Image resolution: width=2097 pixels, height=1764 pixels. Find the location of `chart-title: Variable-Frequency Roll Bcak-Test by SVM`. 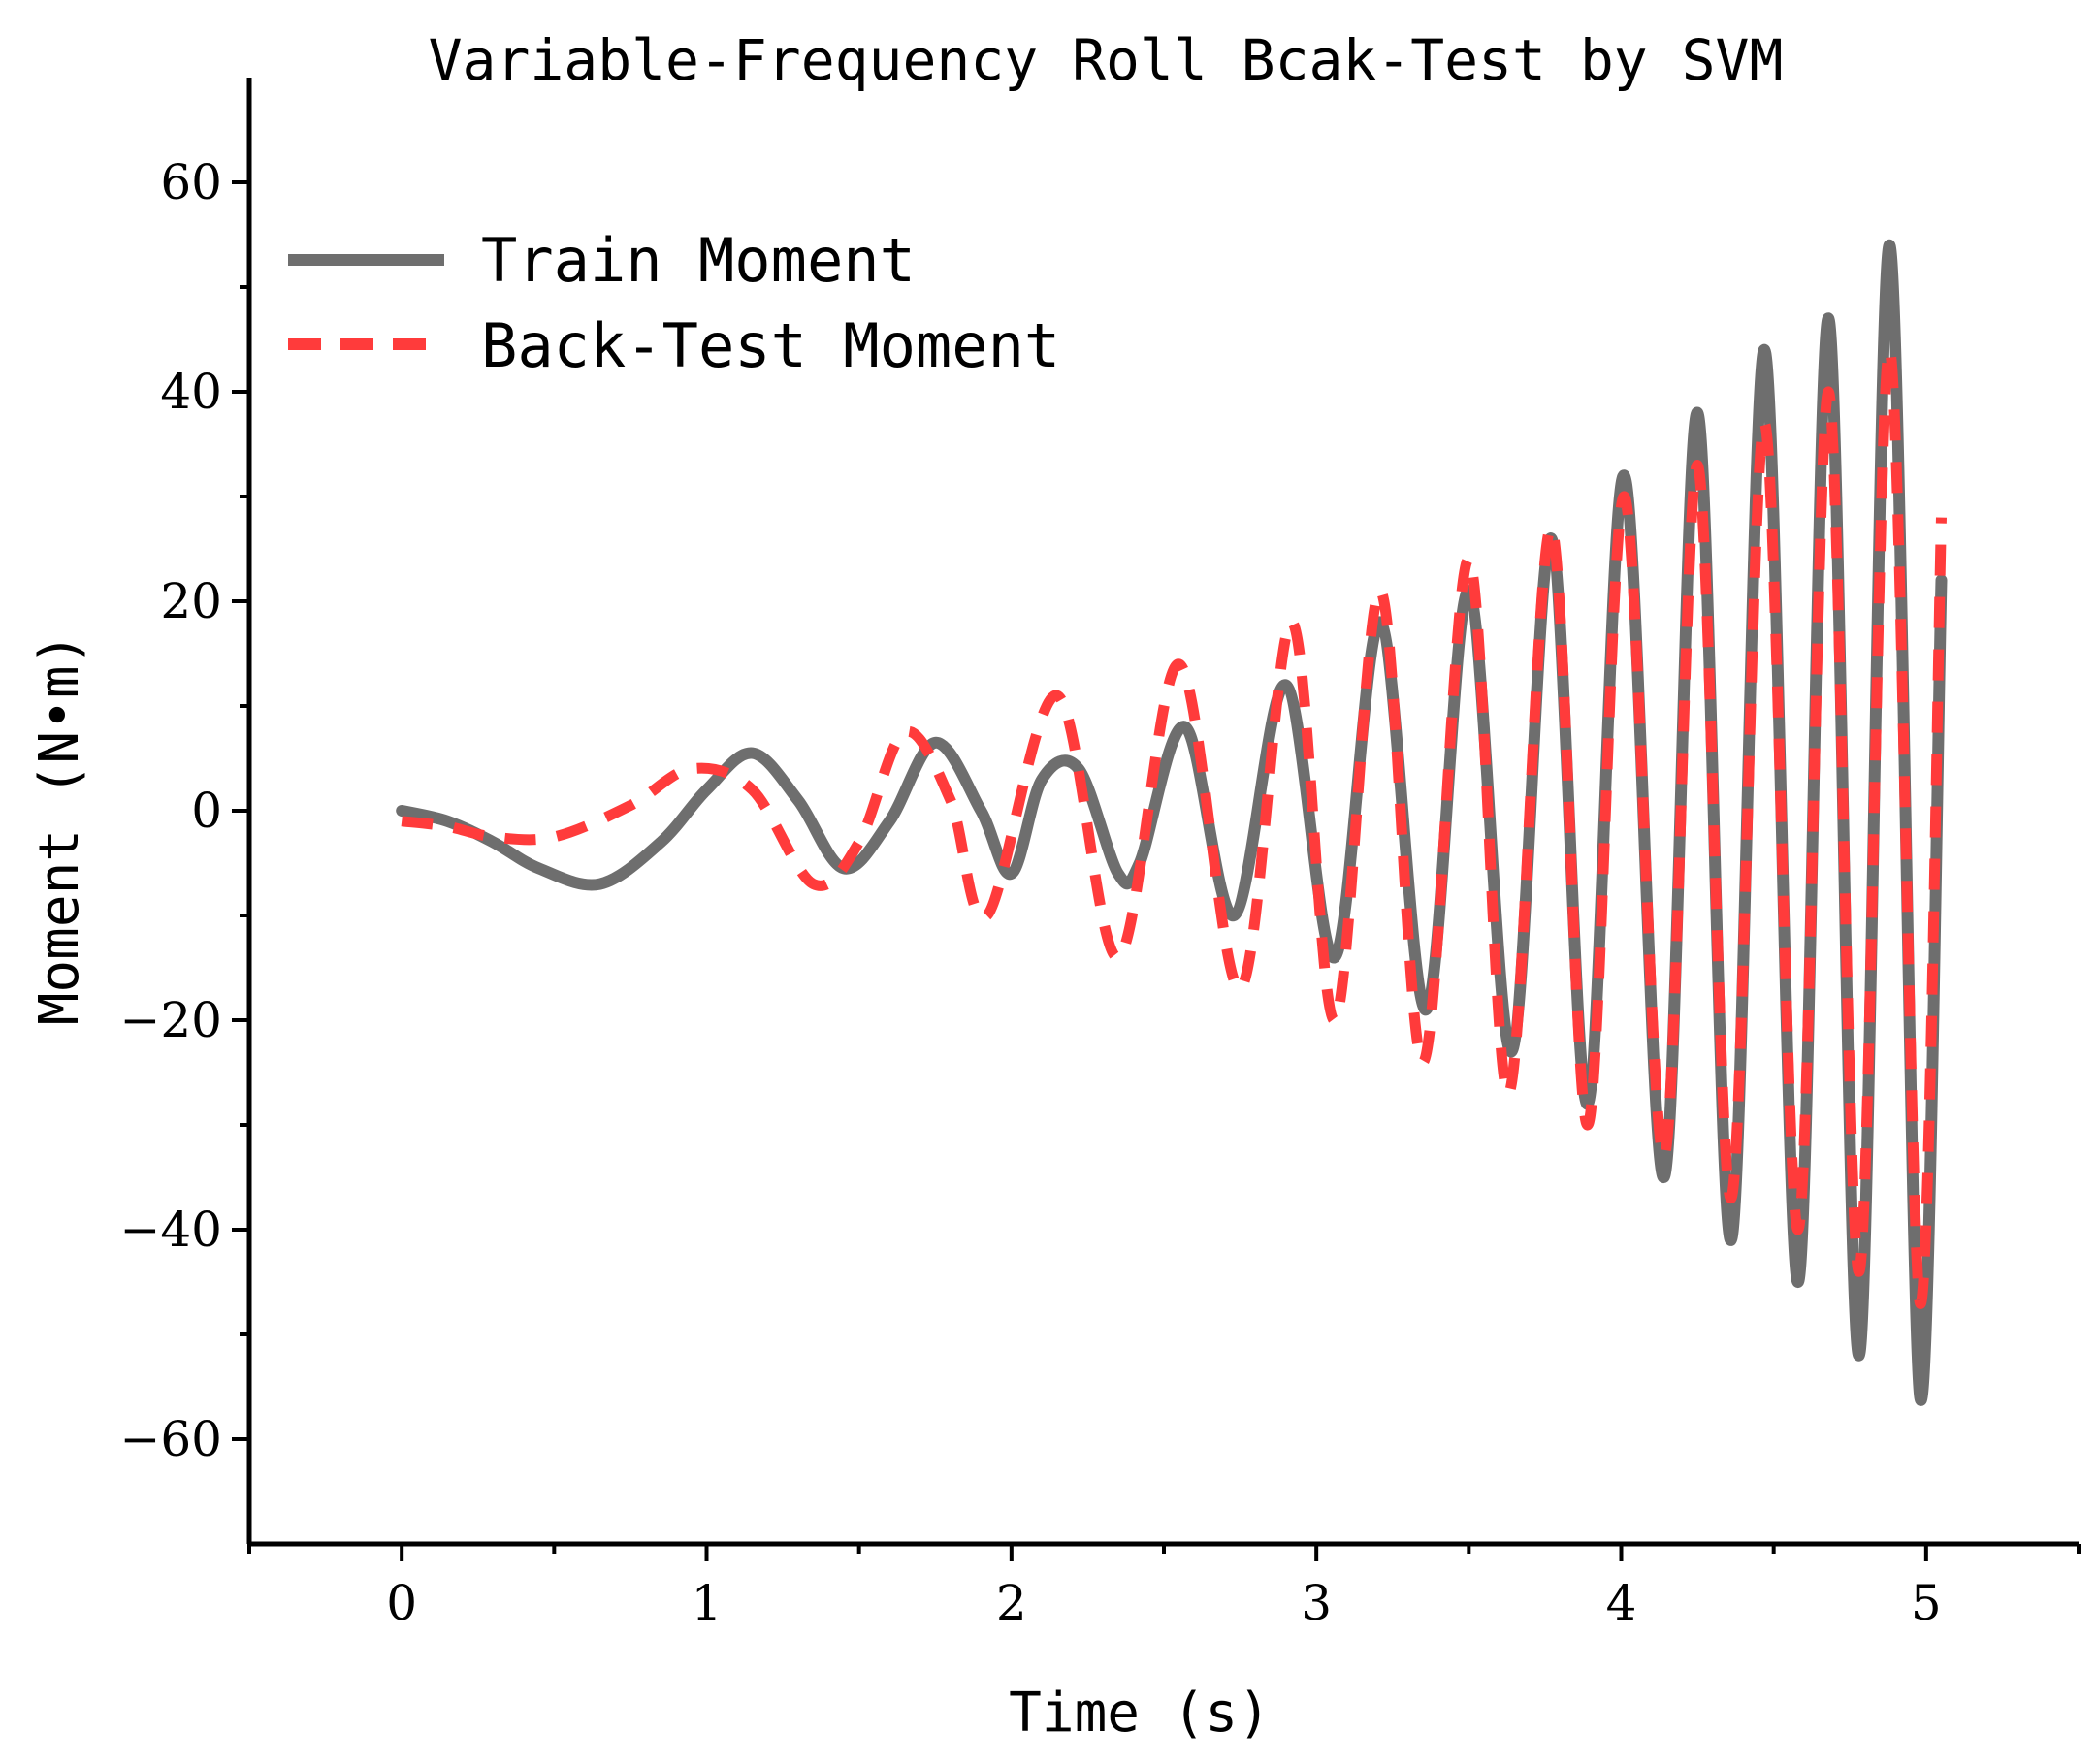

chart-title: Variable-Frequency Roll Bcak-Test by SVM is located at coordinates (1106, 60).